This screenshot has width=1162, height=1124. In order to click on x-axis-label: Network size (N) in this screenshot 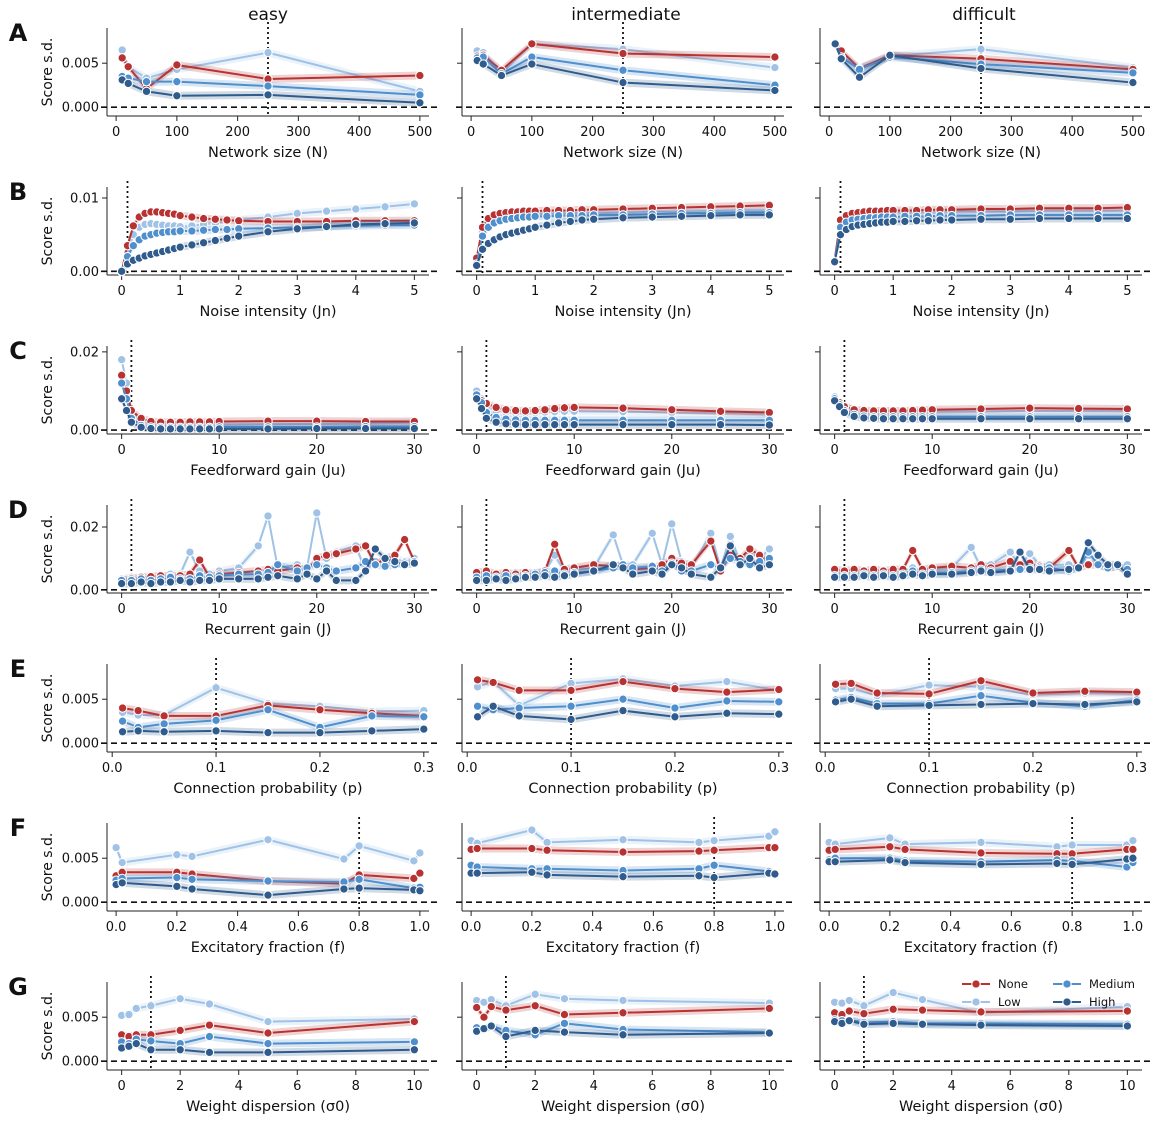, I will do `click(623, 153)`.